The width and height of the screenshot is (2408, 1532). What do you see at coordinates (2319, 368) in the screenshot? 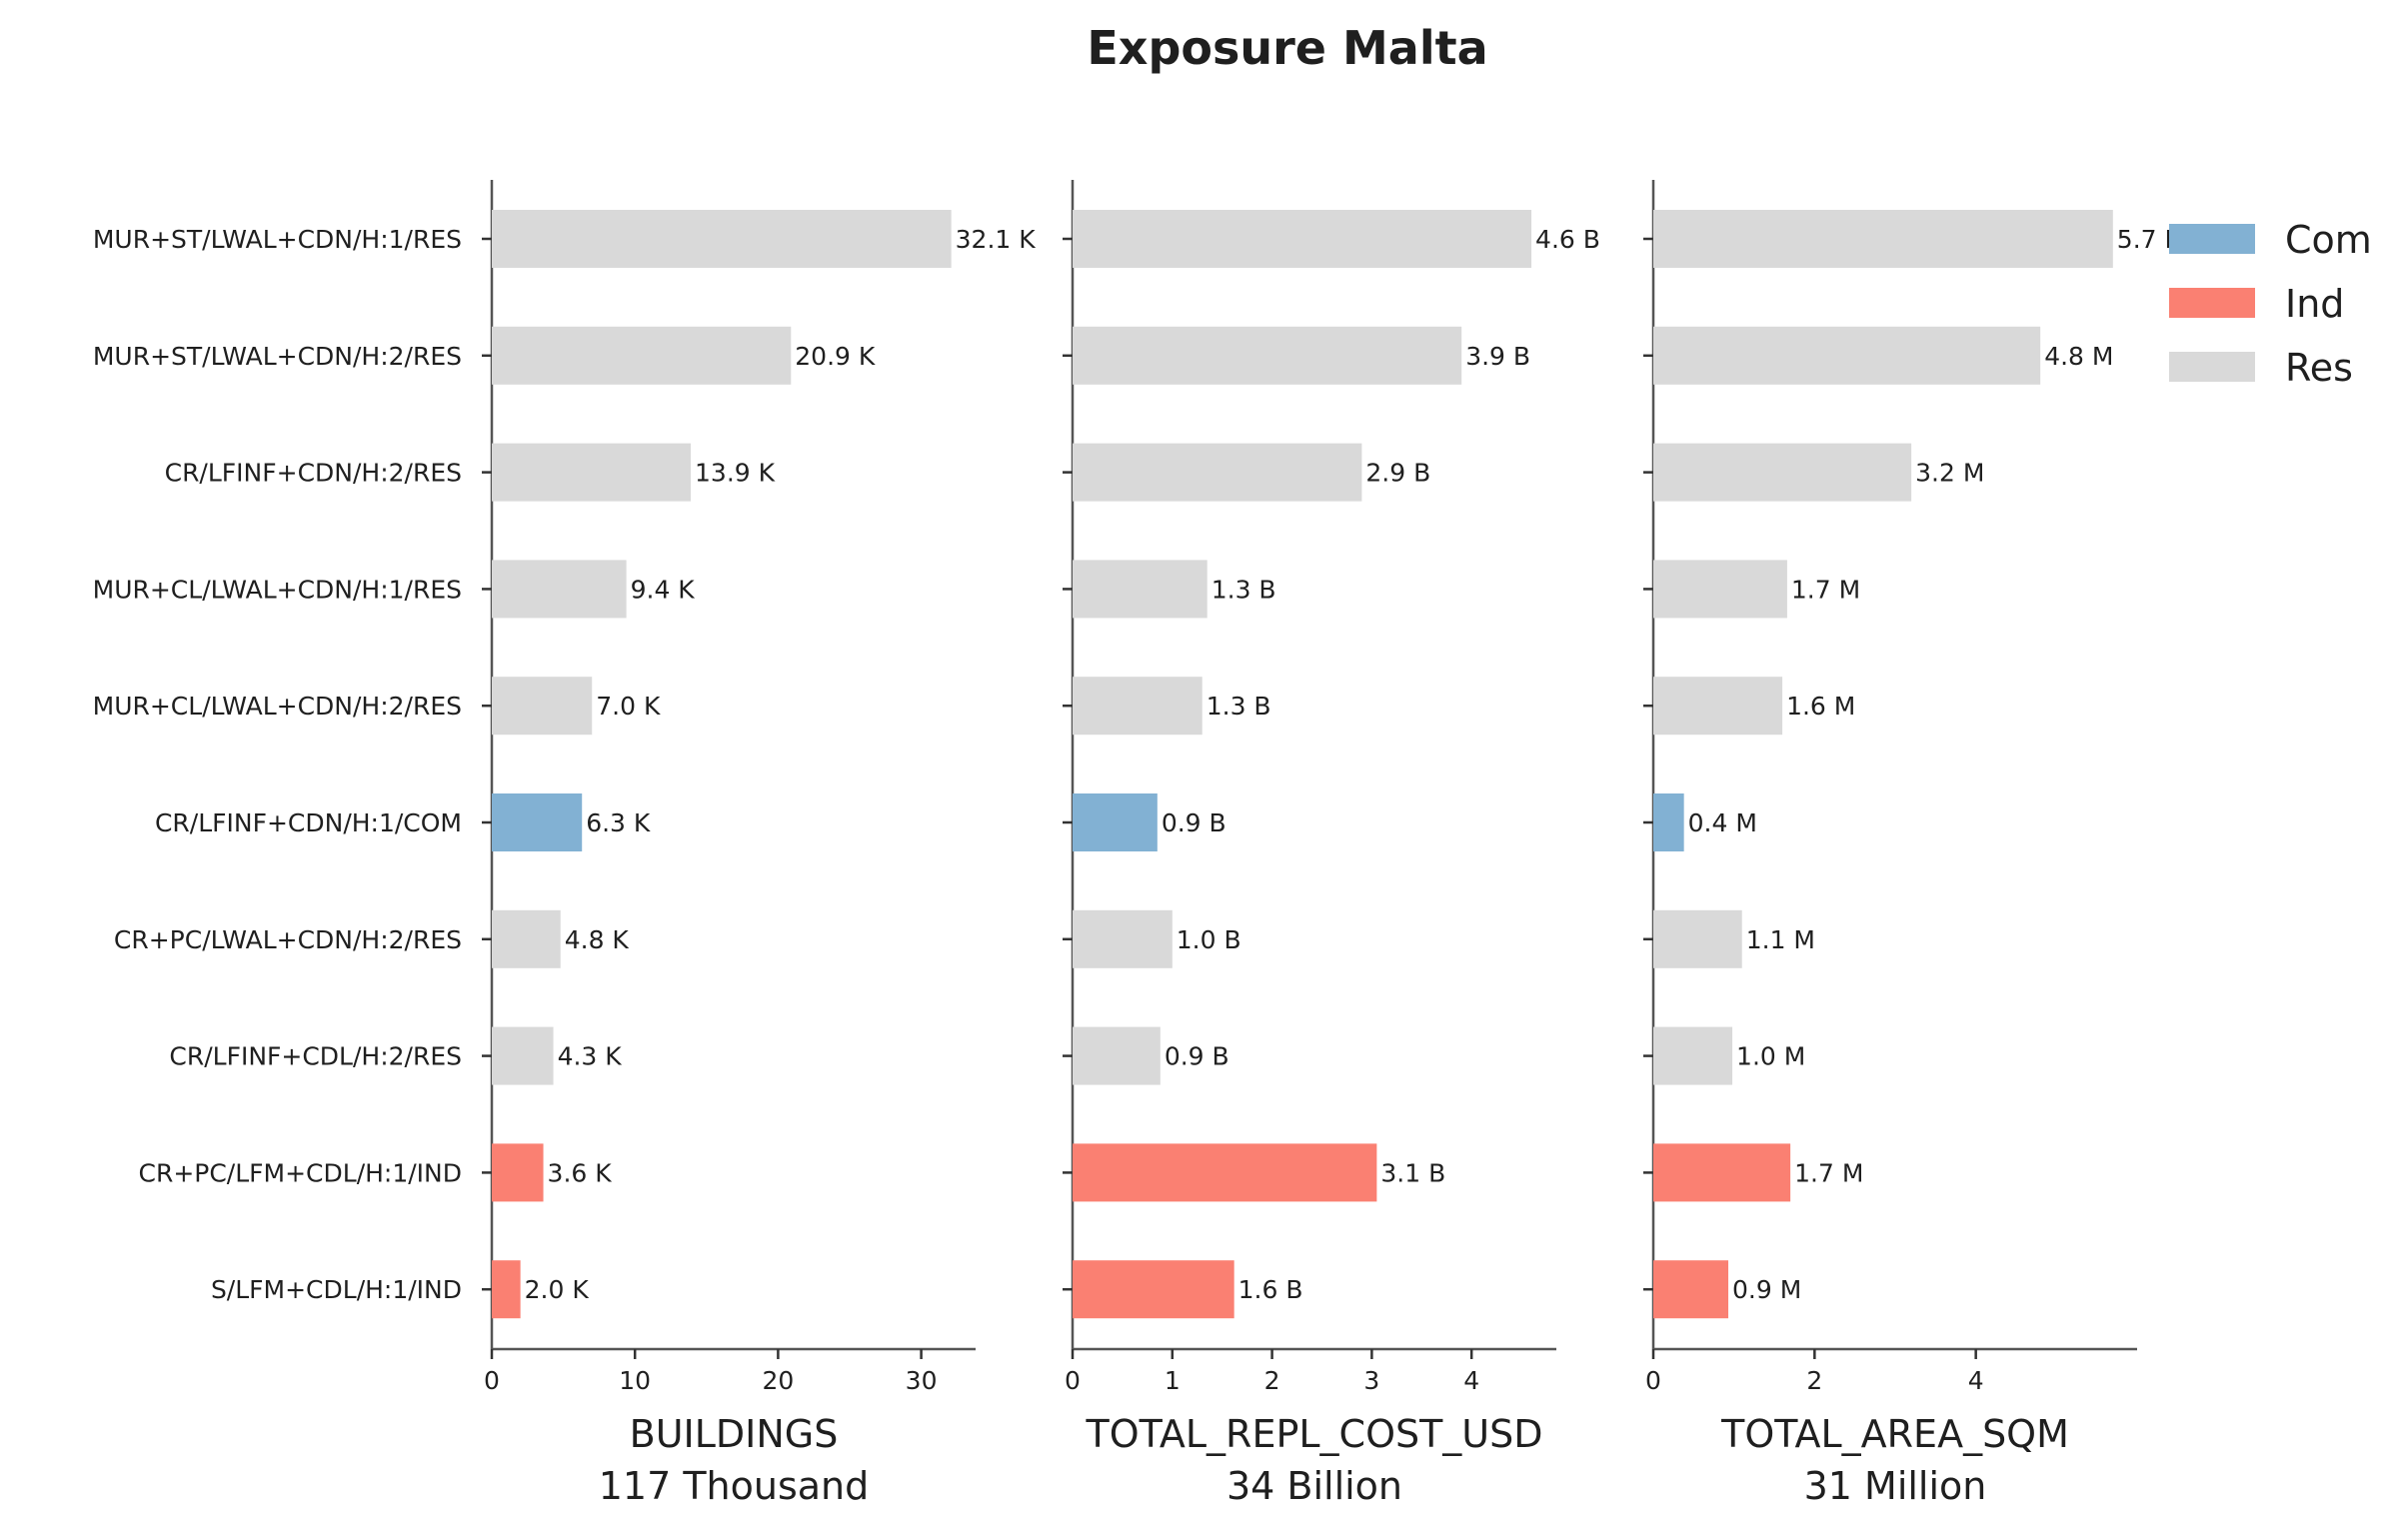
I see `legend-label-res: Res` at bounding box center [2319, 368].